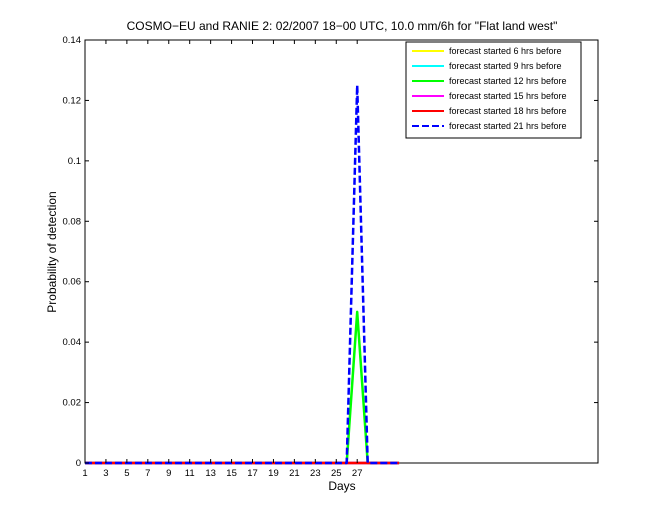 This screenshot has height=520, width=660. Describe the element at coordinates (126, 473) in the screenshot. I see `x-tick-label: 5` at that location.